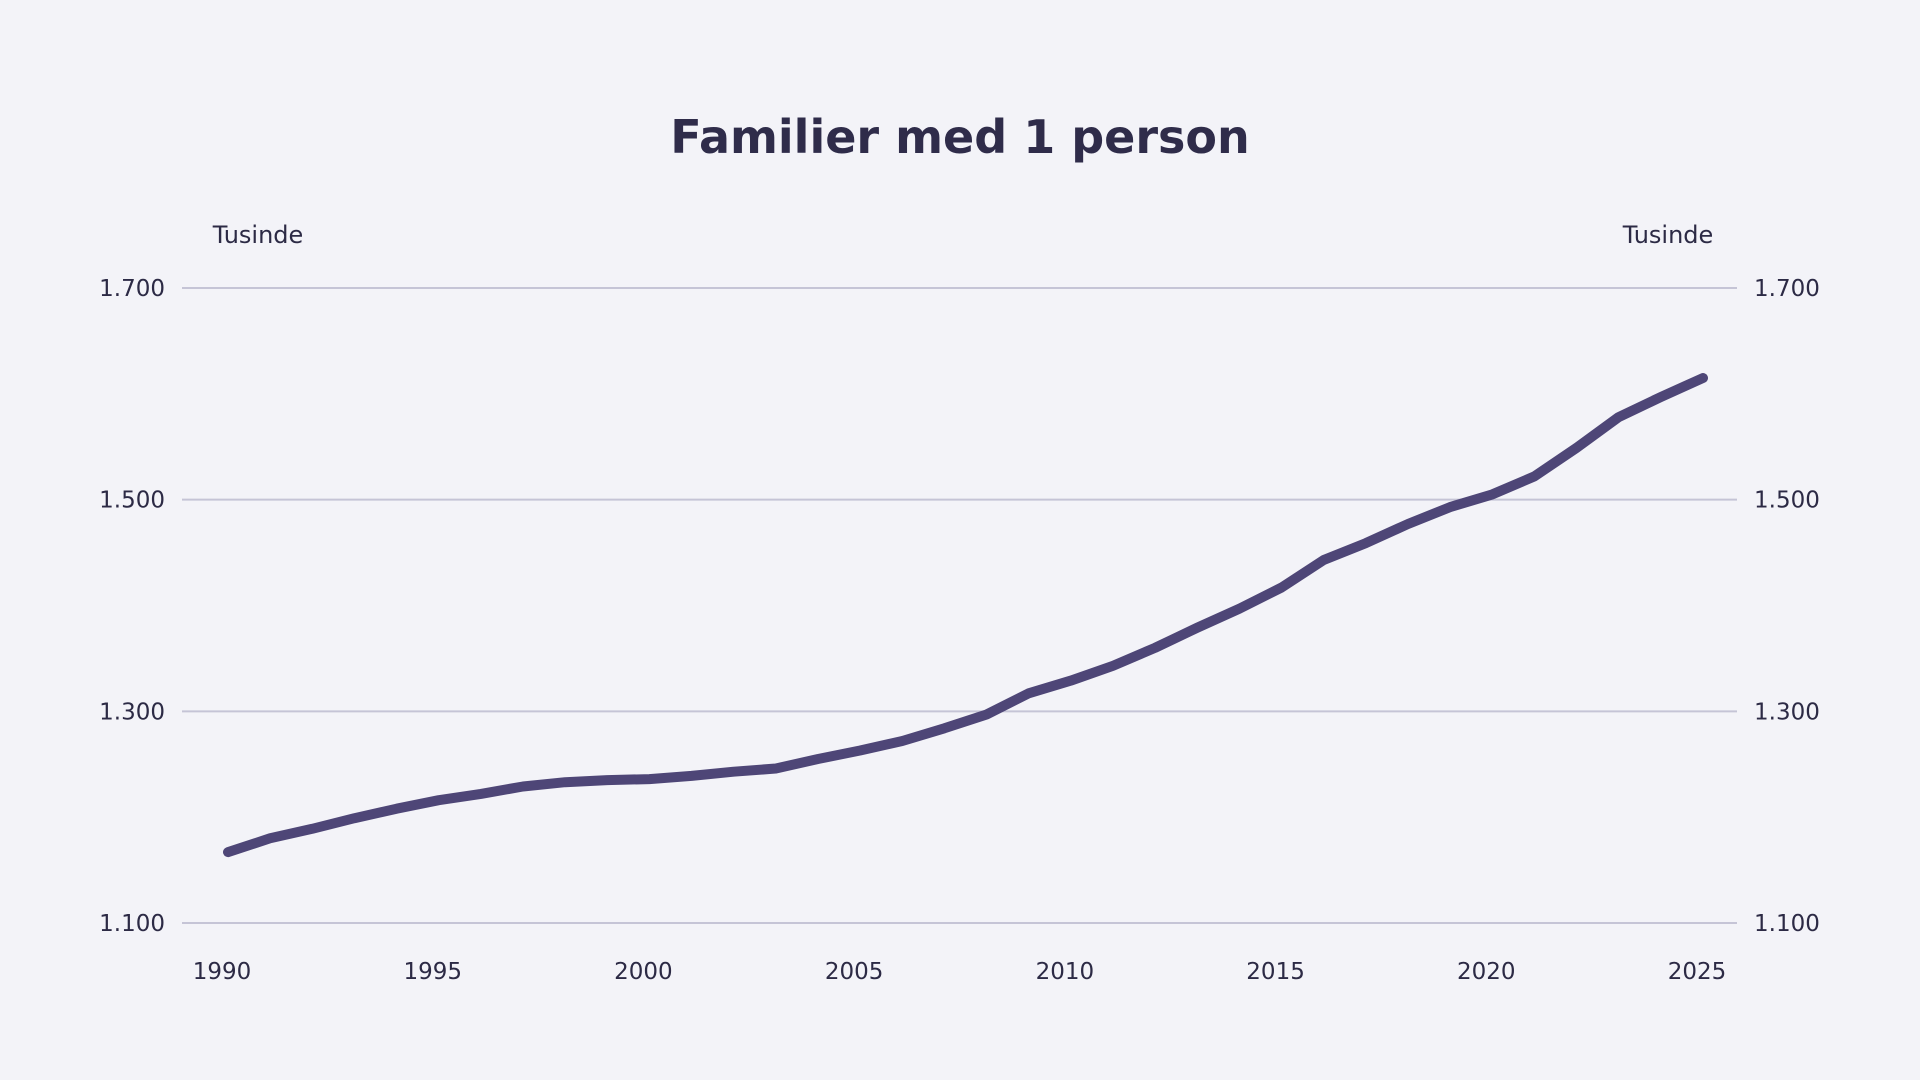 Image resolution: width=1920 pixels, height=1080 pixels. Describe the element at coordinates (1787, 289) in the screenshot. I see `y-tick-label-right: 1.700` at that location.